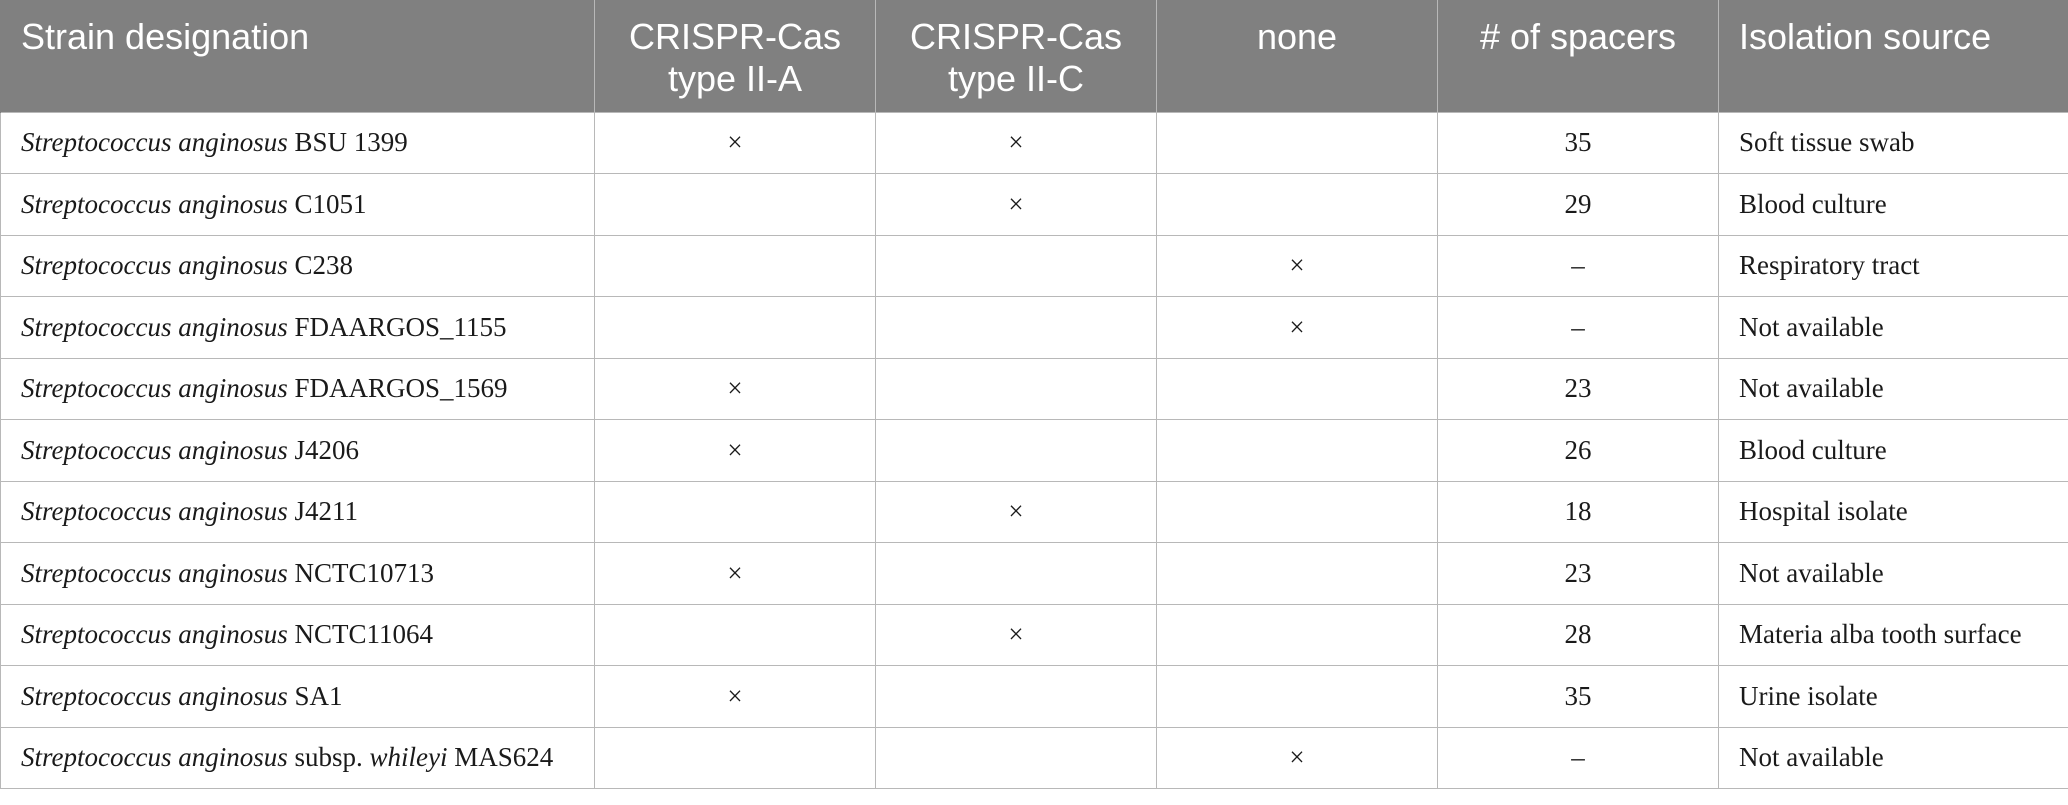 This screenshot has width=2068, height=805. Describe the element at coordinates (1578, 56) in the screenshot. I see `header-spacer-count: # of spacers` at that location.